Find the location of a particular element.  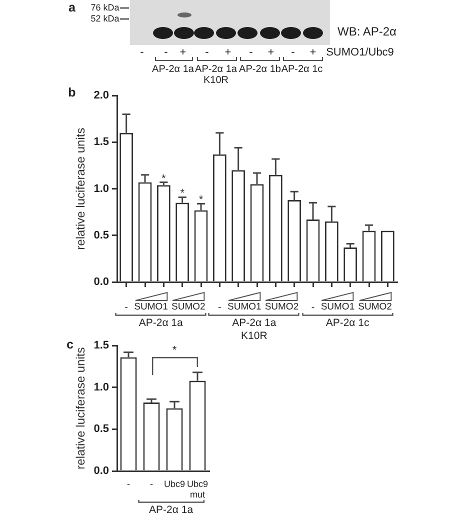

text: 52 kDa is located at coordinates (105, 19).